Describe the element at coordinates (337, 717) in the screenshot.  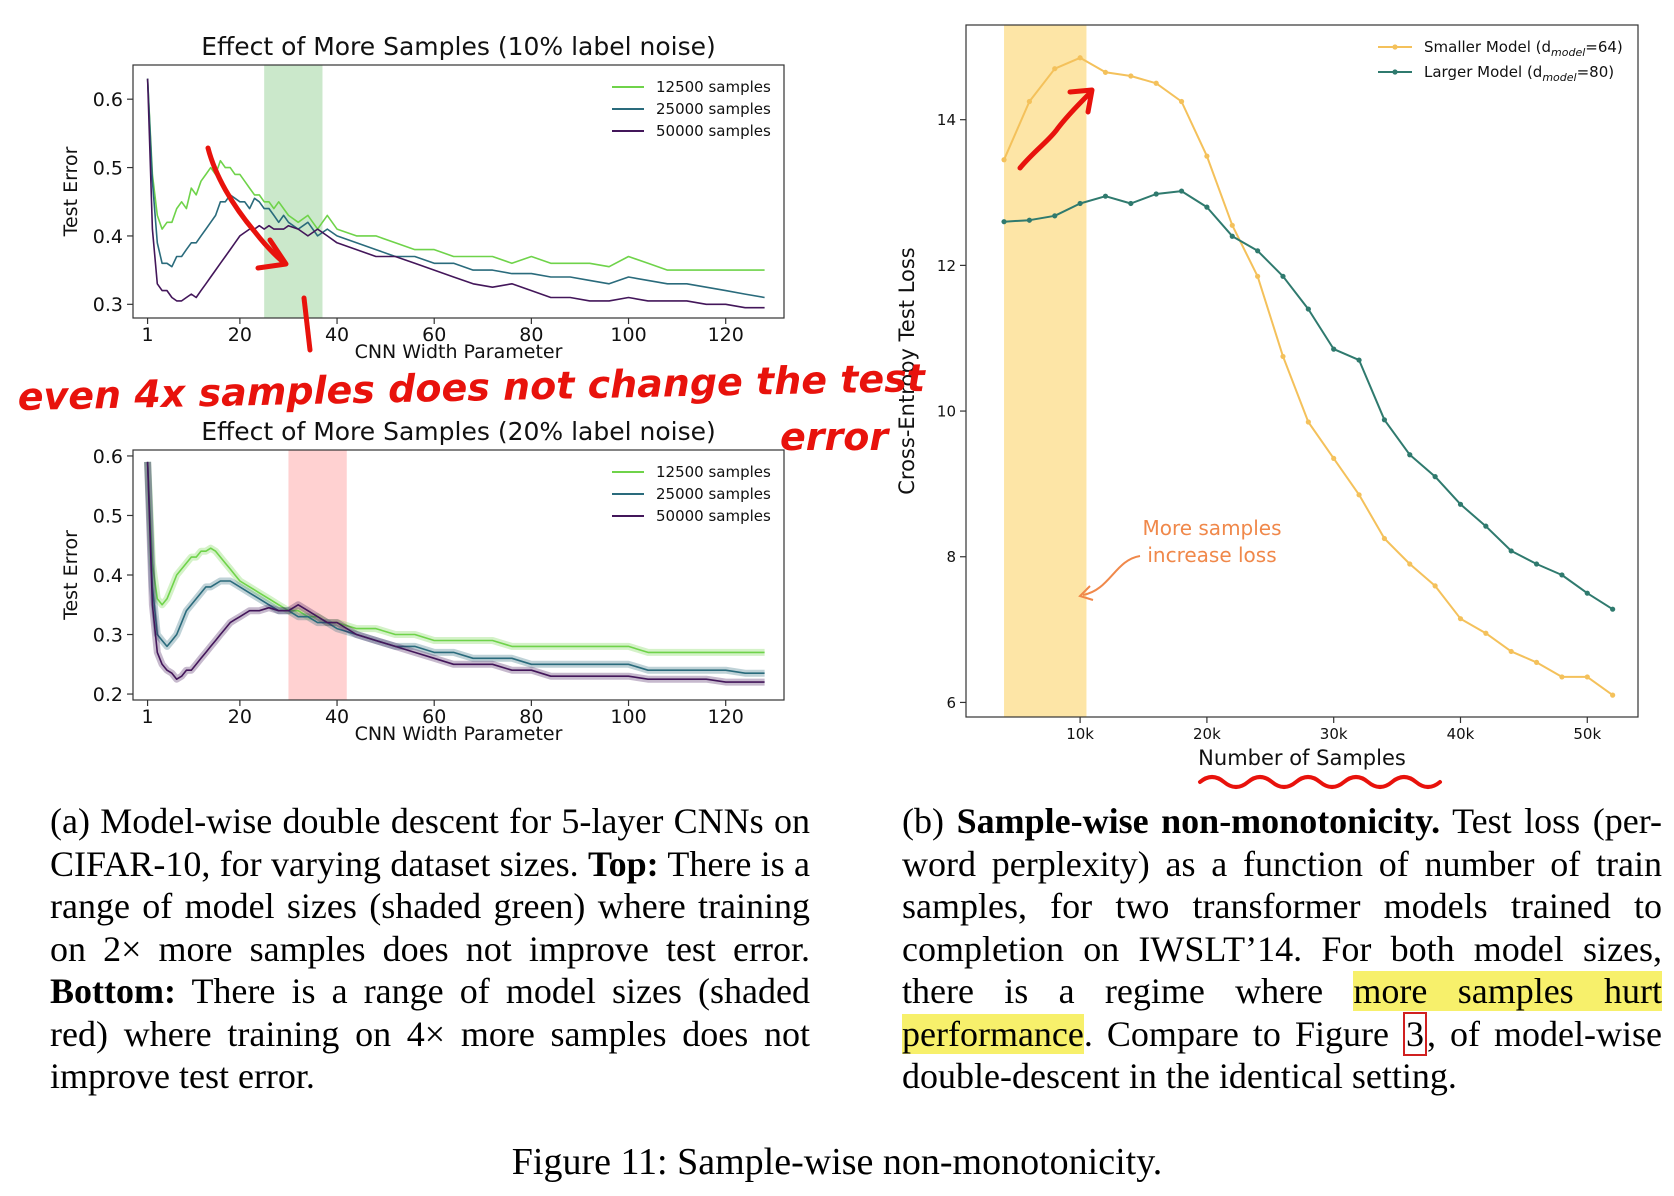
I see `bottom-chart-x-tick-label: 40` at that location.